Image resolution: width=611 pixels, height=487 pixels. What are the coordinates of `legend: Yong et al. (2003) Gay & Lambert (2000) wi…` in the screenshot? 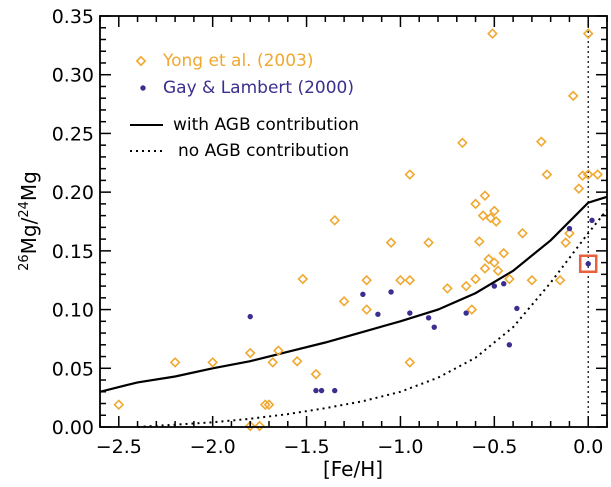 It's located at (244, 106).